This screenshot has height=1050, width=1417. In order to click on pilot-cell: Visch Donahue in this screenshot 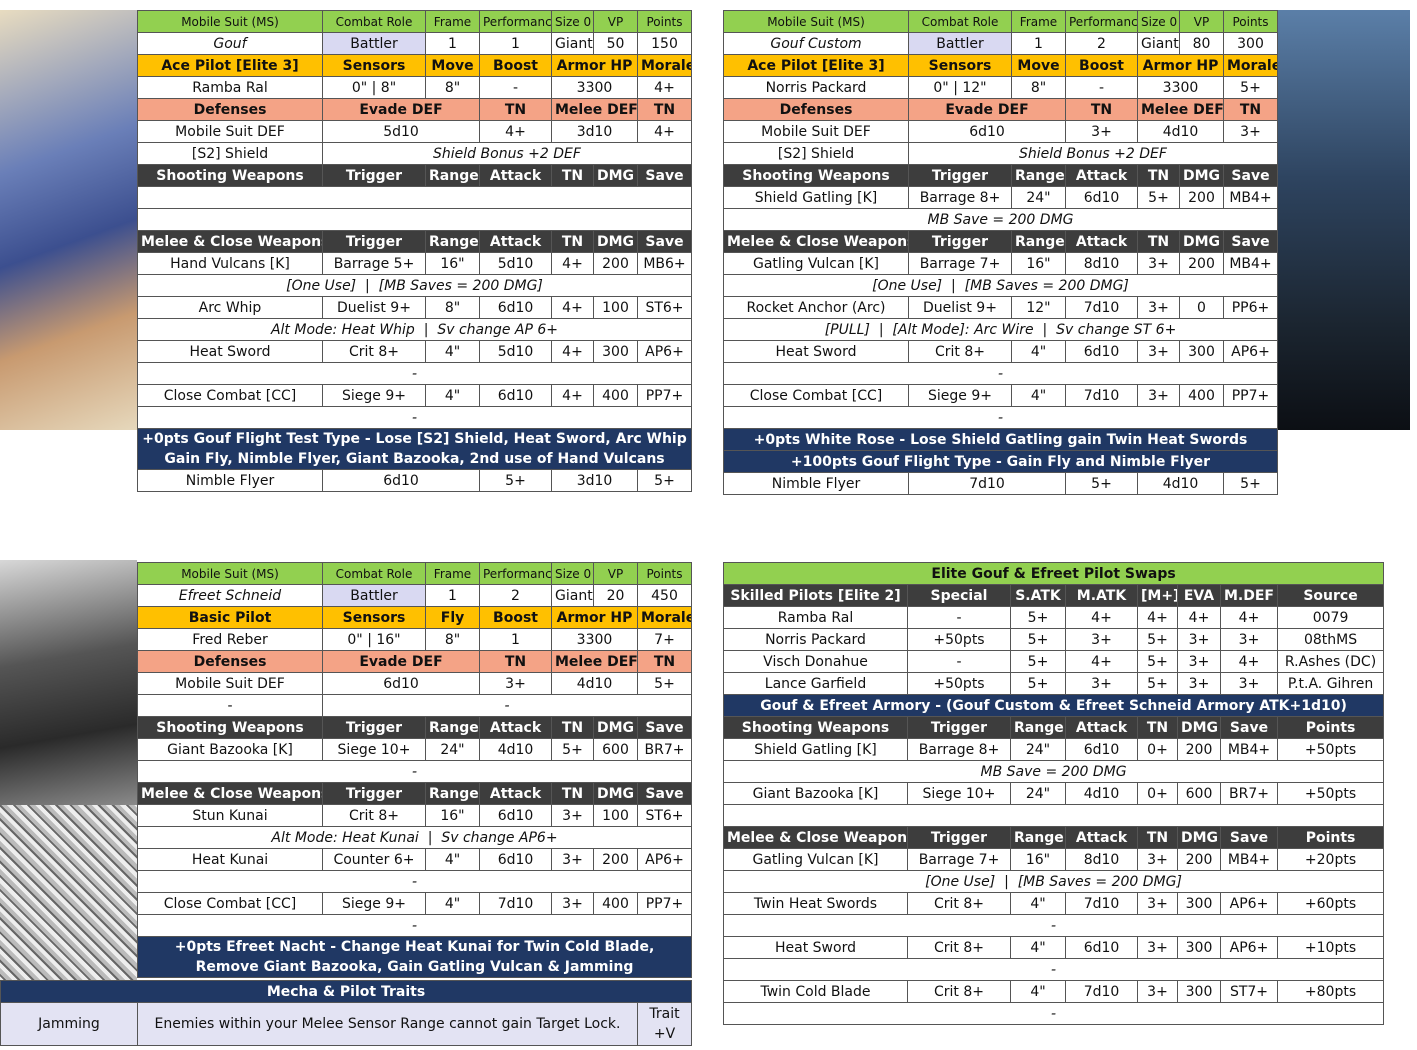, I will do `click(815, 661)`.